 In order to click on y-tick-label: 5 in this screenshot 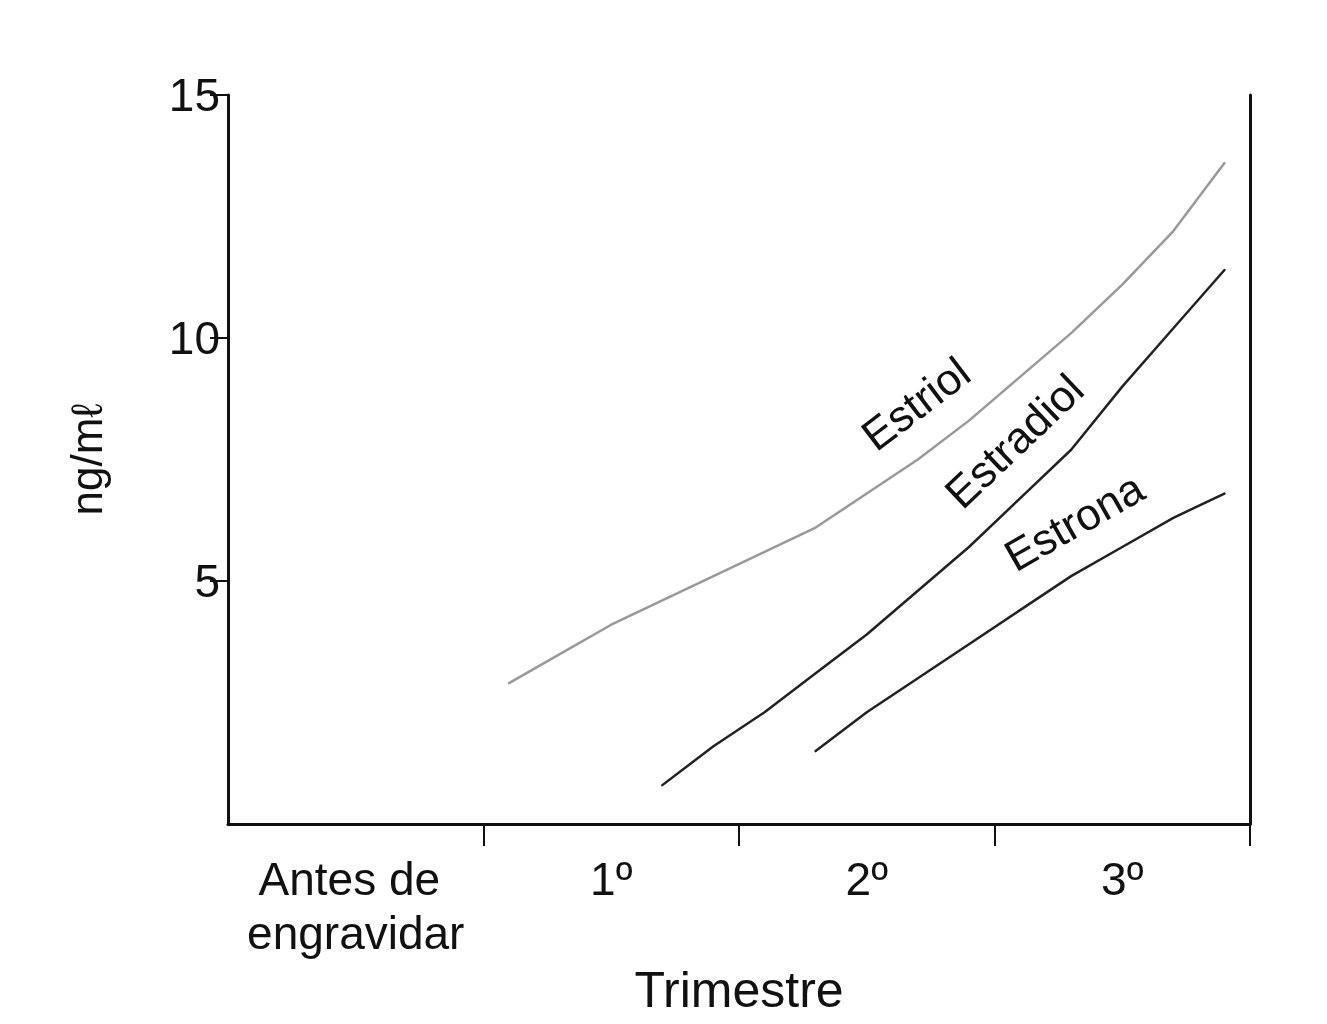, I will do `click(207, 581)`.